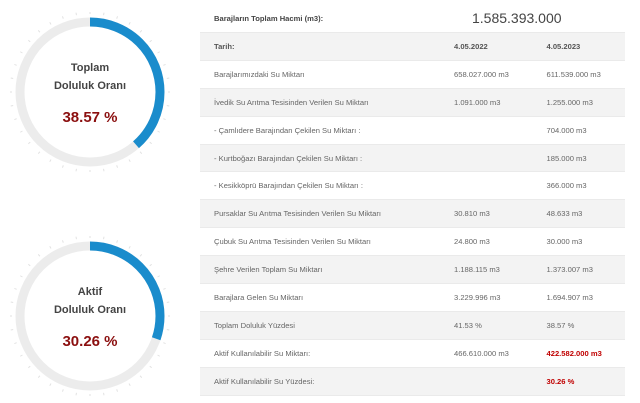 This screenshot has width=640, height=403. Describe the element at coordinates (320, 46) in the screenshot. I see `date-header-label: Tarih:` at that location.